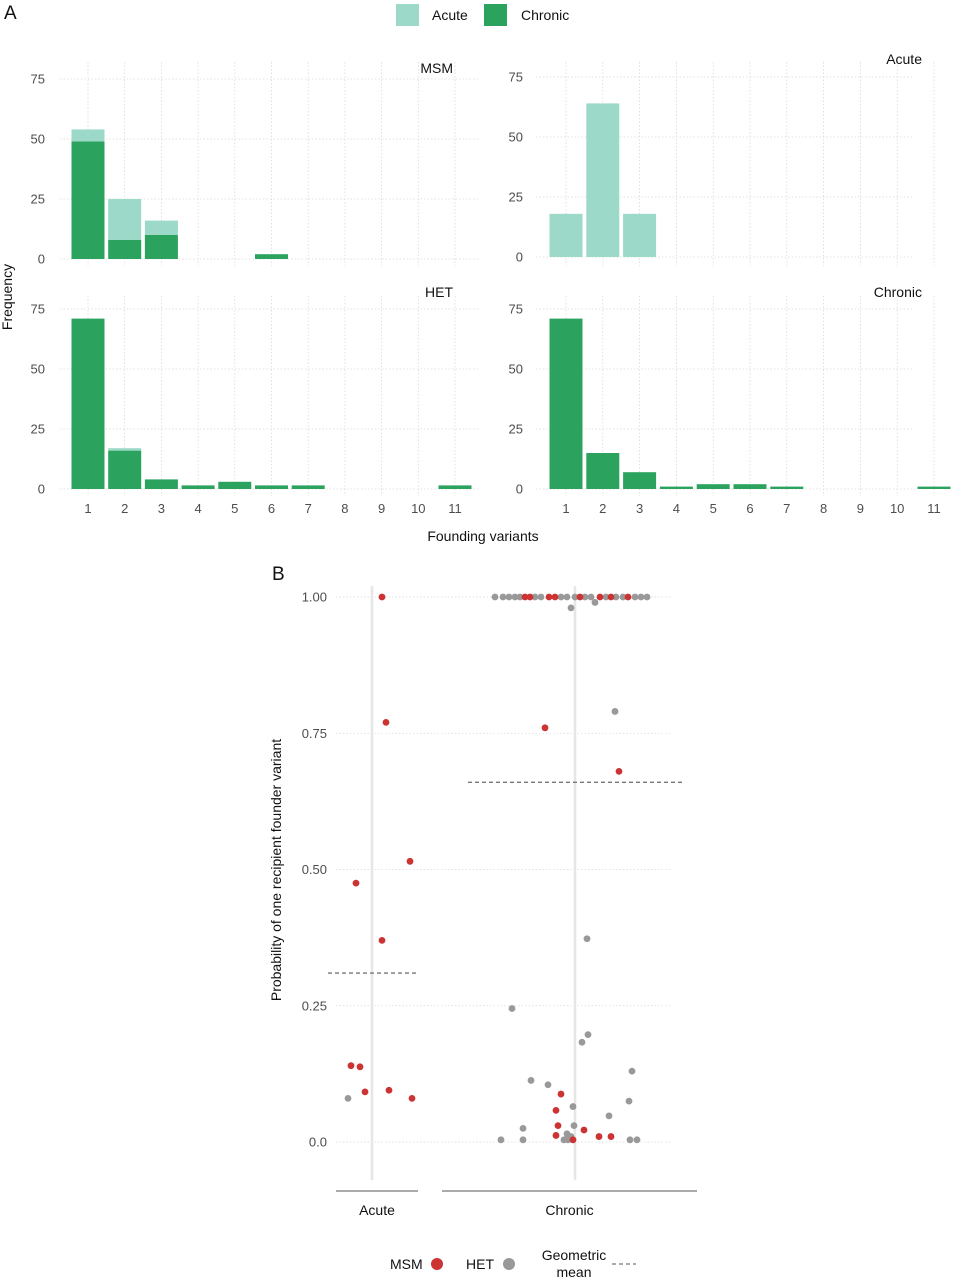 This screenshot has height=1280, width=955. Describe the element at coordinates (713, 508) in the screenshot. I see `x-tick-label: 5` at that location.